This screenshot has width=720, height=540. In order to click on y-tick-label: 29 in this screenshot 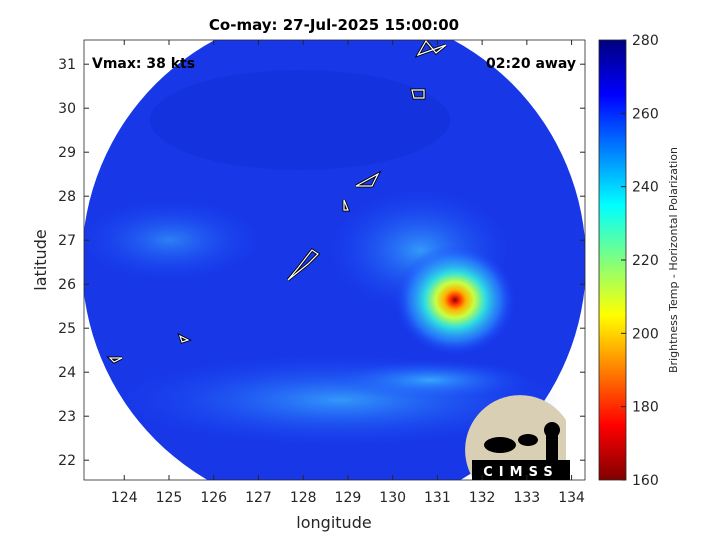, I will do `click(67, 153)`.